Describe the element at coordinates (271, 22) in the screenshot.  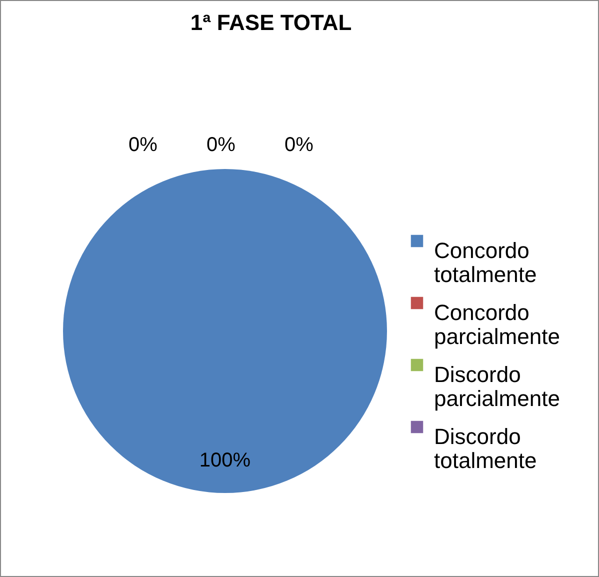
I see `chart-title: 1ª FASE TOTAL` at that location.